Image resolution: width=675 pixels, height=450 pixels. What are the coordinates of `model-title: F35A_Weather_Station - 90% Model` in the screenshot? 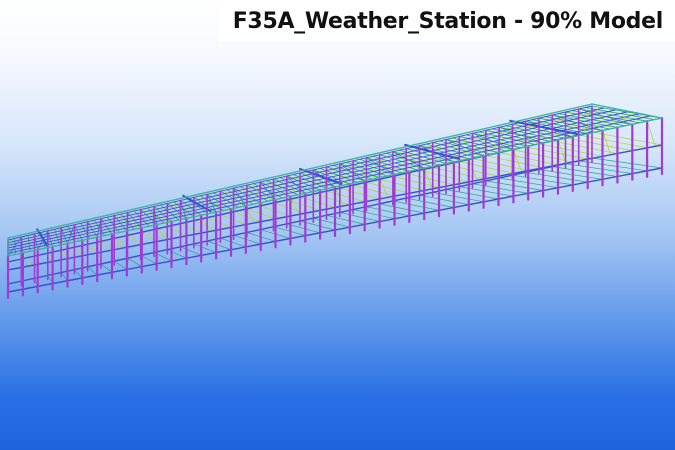 It's located at (448, 21).